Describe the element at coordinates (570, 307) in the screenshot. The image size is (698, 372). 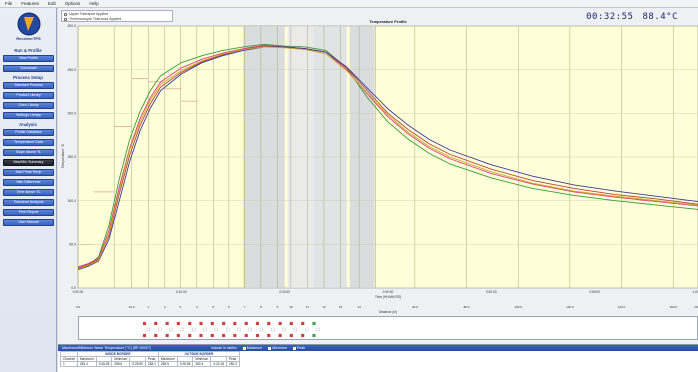
I see `zone-tick-label: 120.0` at that location.